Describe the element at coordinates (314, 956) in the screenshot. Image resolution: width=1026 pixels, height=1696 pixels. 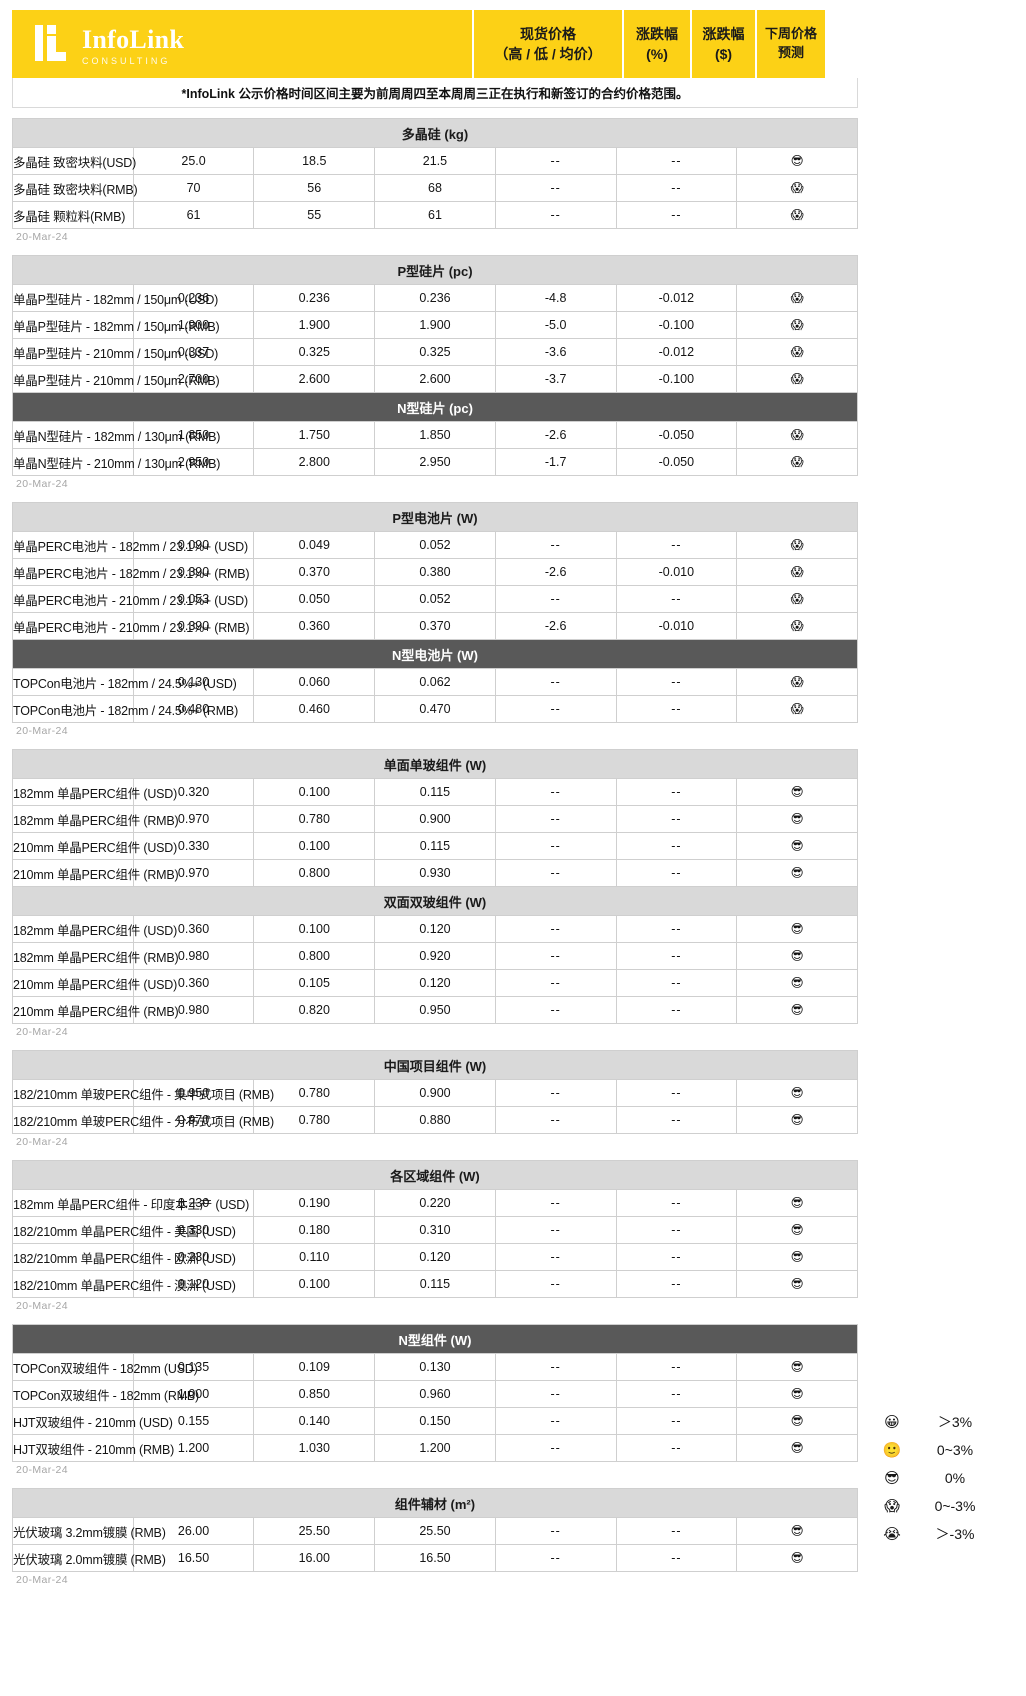
I see `price-low: 0.800` at that location.